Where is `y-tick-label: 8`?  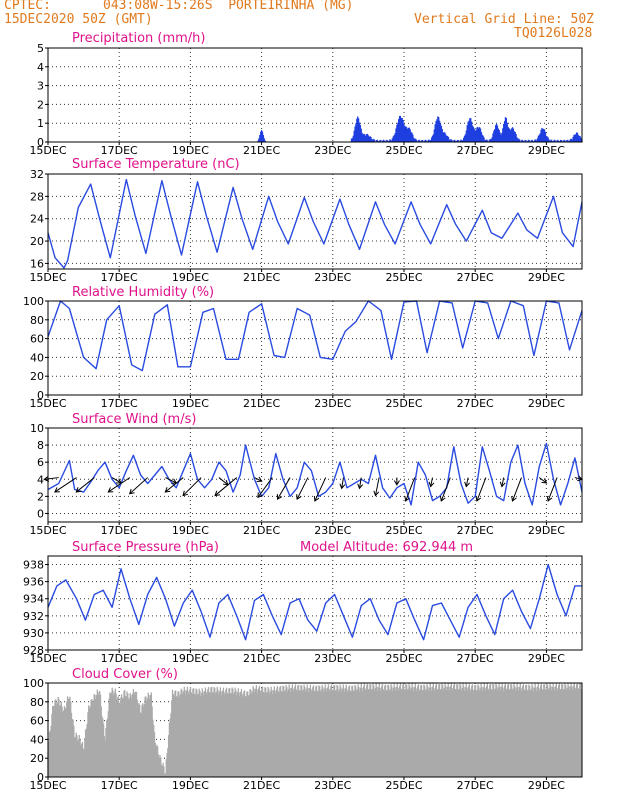
y-tick-label: 8 is located at coordinates (40, 445).